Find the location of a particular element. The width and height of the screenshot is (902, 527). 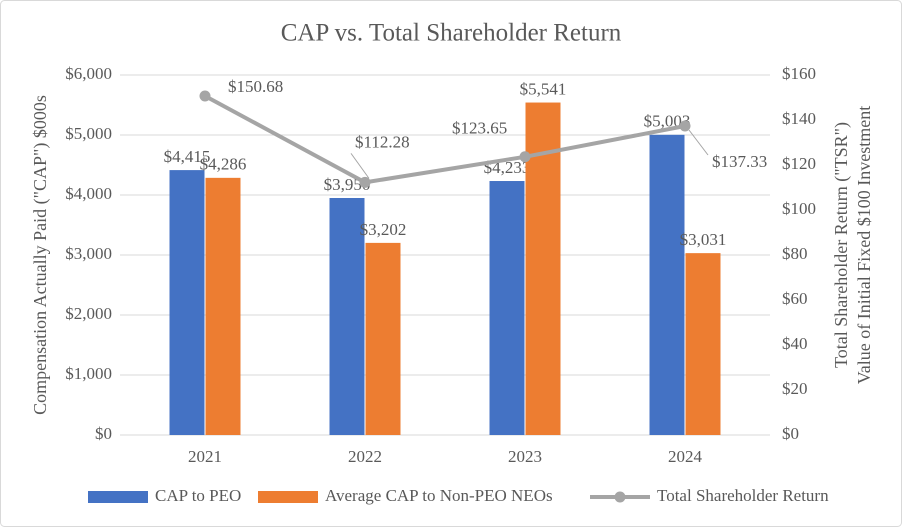

legend-label: CAP to PEO is located at coordinates (198, 495).